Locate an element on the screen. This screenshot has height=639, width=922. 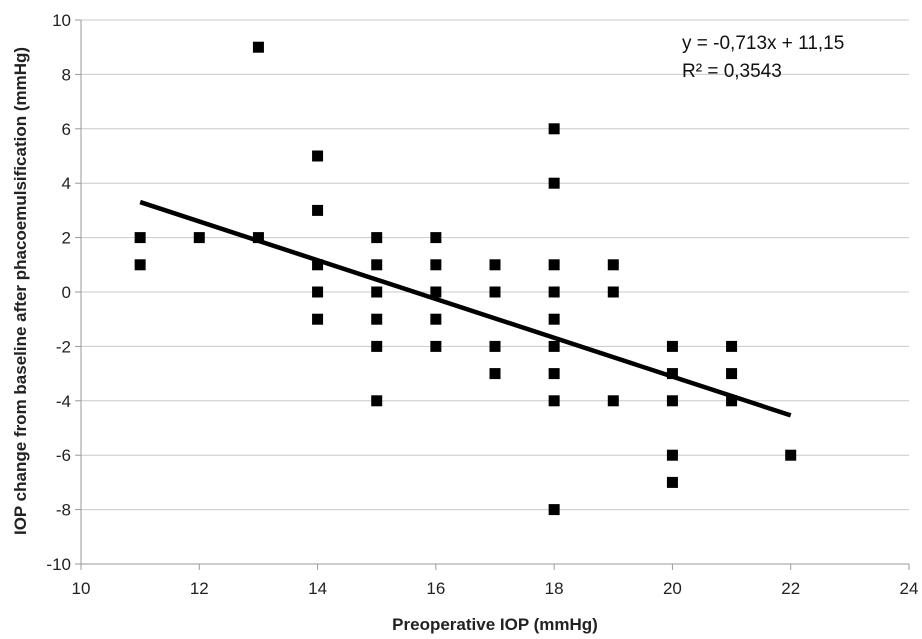
x-axis-tick-labels: 10 12 14 16 18 20 22 24 is located at coordinates (495, 588).